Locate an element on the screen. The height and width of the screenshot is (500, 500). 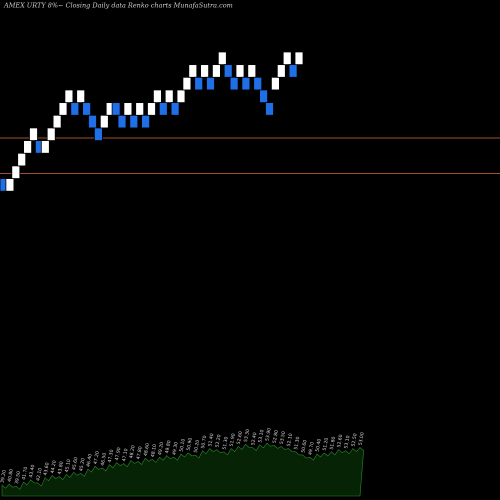
volume-label-11: 45.60 is located at coordinates (75, 464).